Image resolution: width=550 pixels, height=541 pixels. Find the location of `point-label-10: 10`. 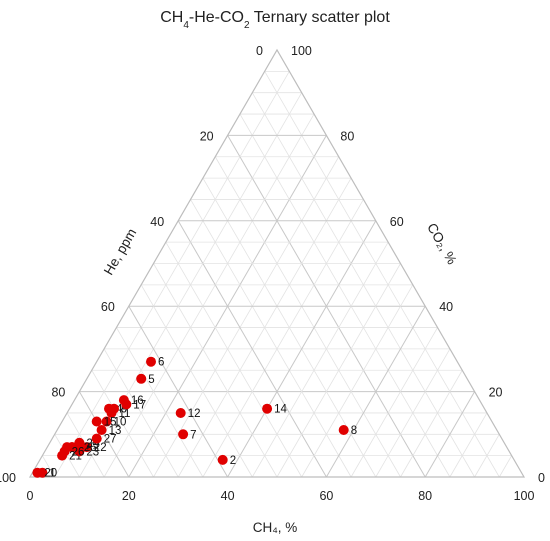

point-label-10: 10 is located at coordinates (120, 423).